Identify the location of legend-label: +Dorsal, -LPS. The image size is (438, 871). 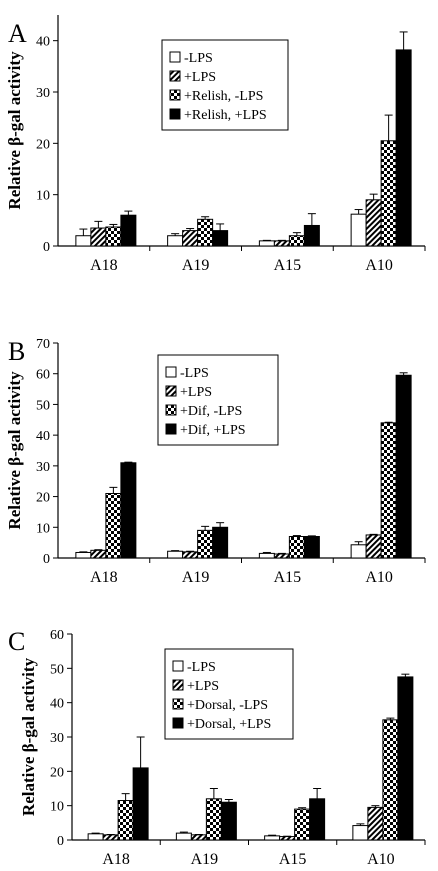
(227, 705).